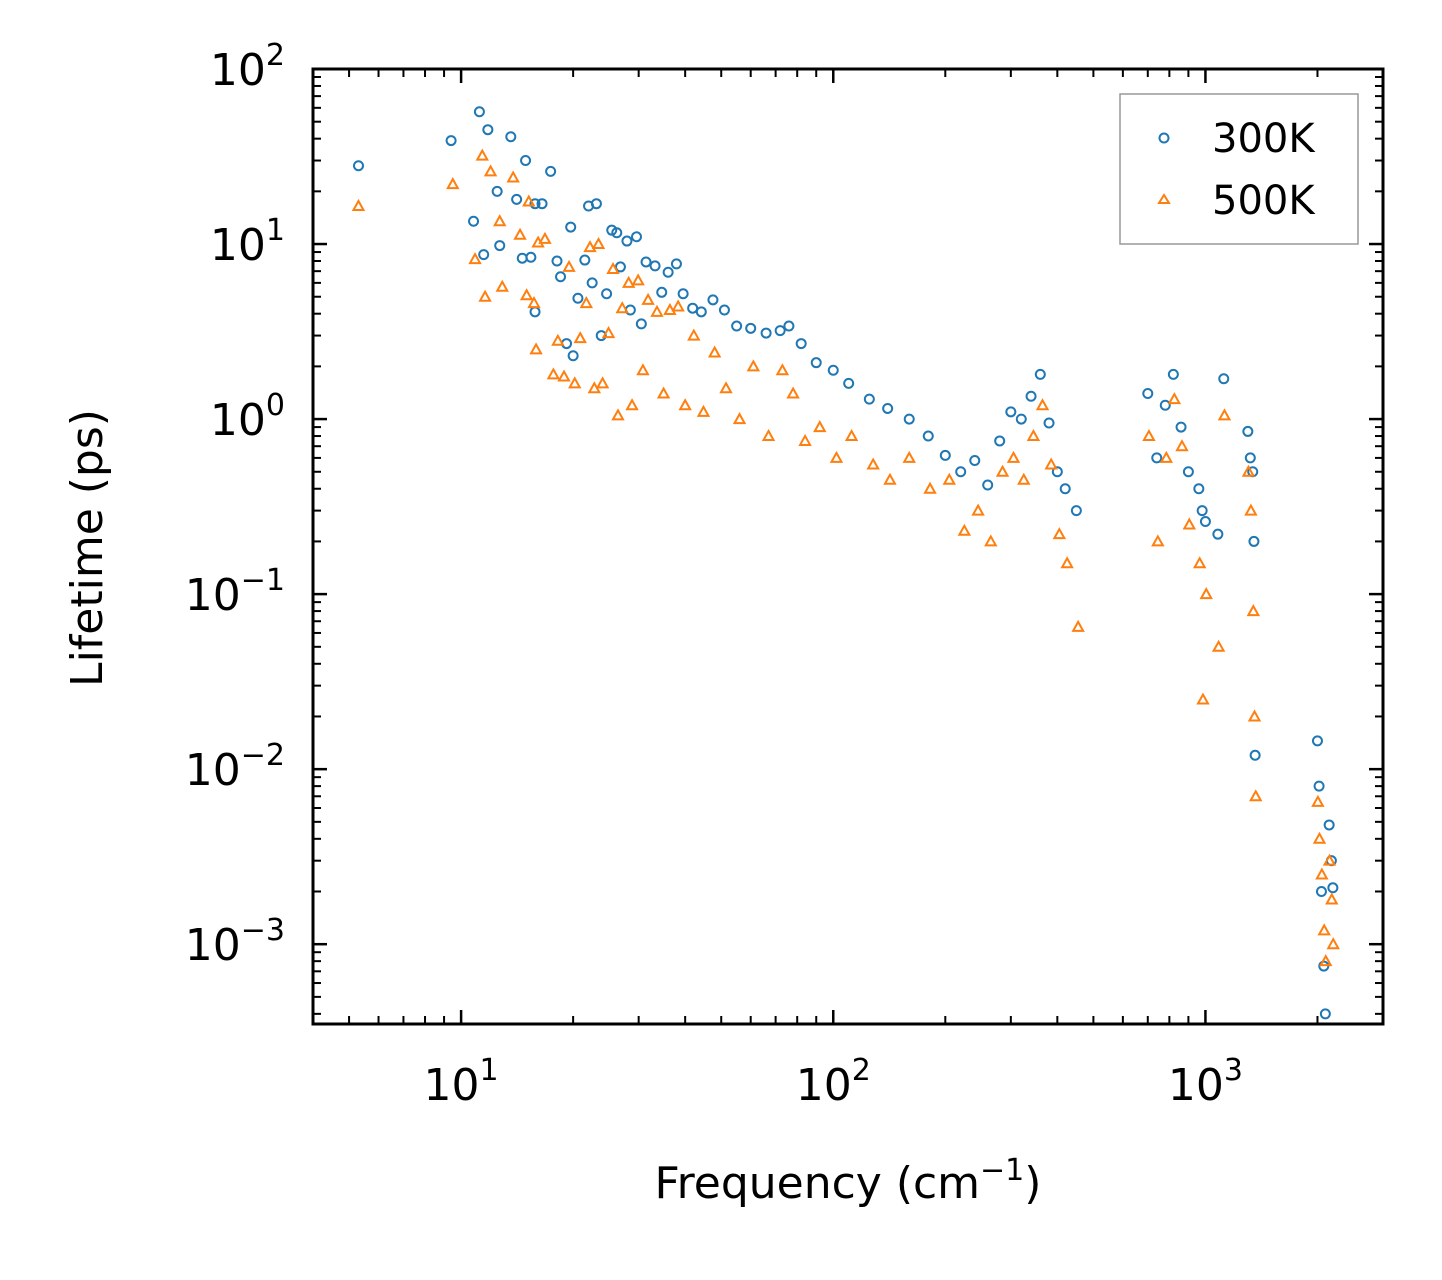 Image resolution: width=1442 pixels, height=1280 pixels. I want to click on y-axis-title: Lifetime (ps), so click(87, 548).